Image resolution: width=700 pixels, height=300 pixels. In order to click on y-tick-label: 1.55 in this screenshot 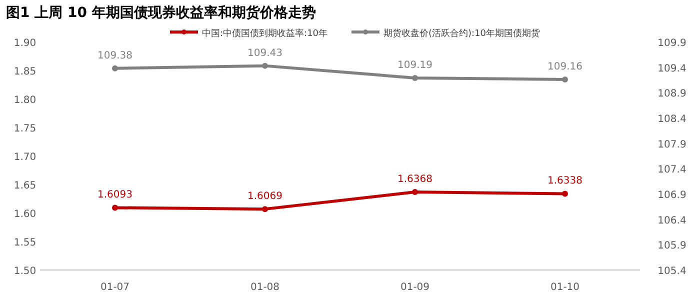, I will do `click(25, 243)`.